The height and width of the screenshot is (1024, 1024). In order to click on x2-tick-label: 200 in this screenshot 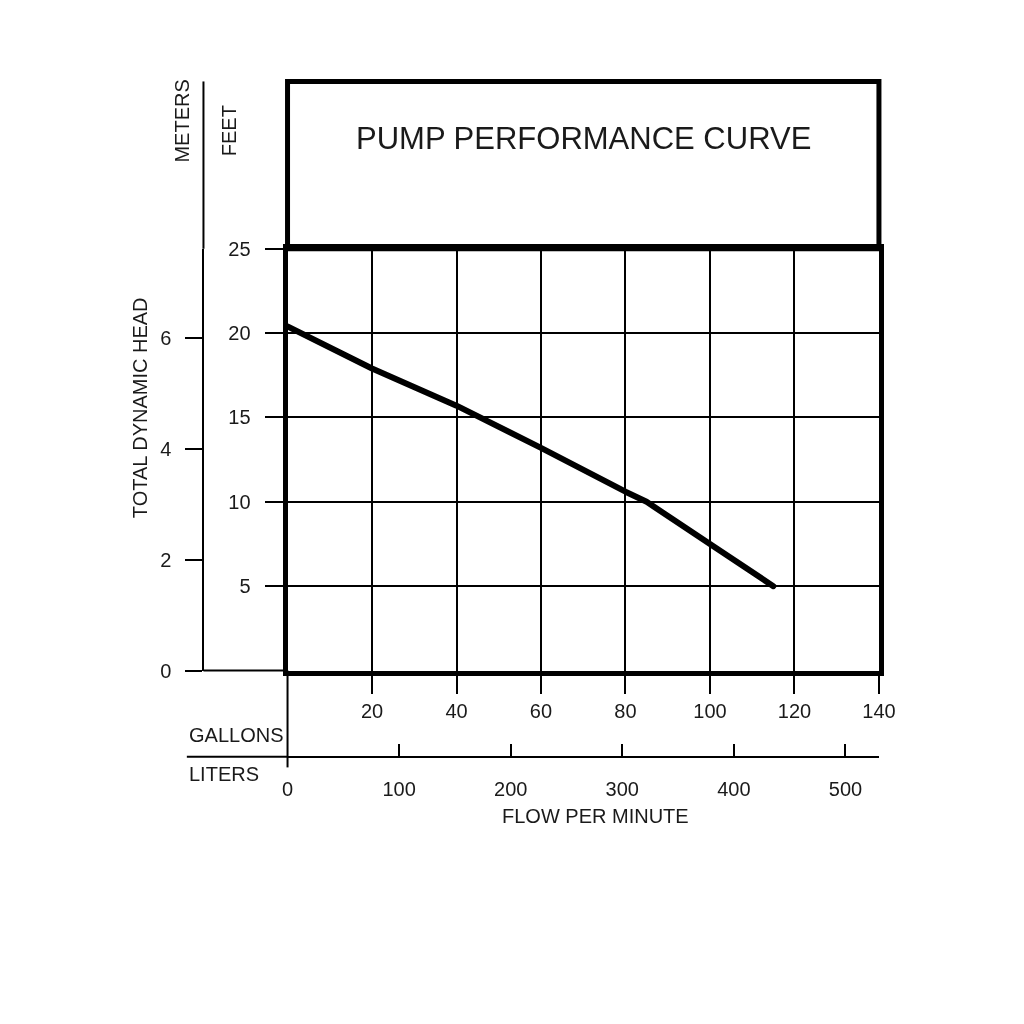, I will do `click(511, 788)`.